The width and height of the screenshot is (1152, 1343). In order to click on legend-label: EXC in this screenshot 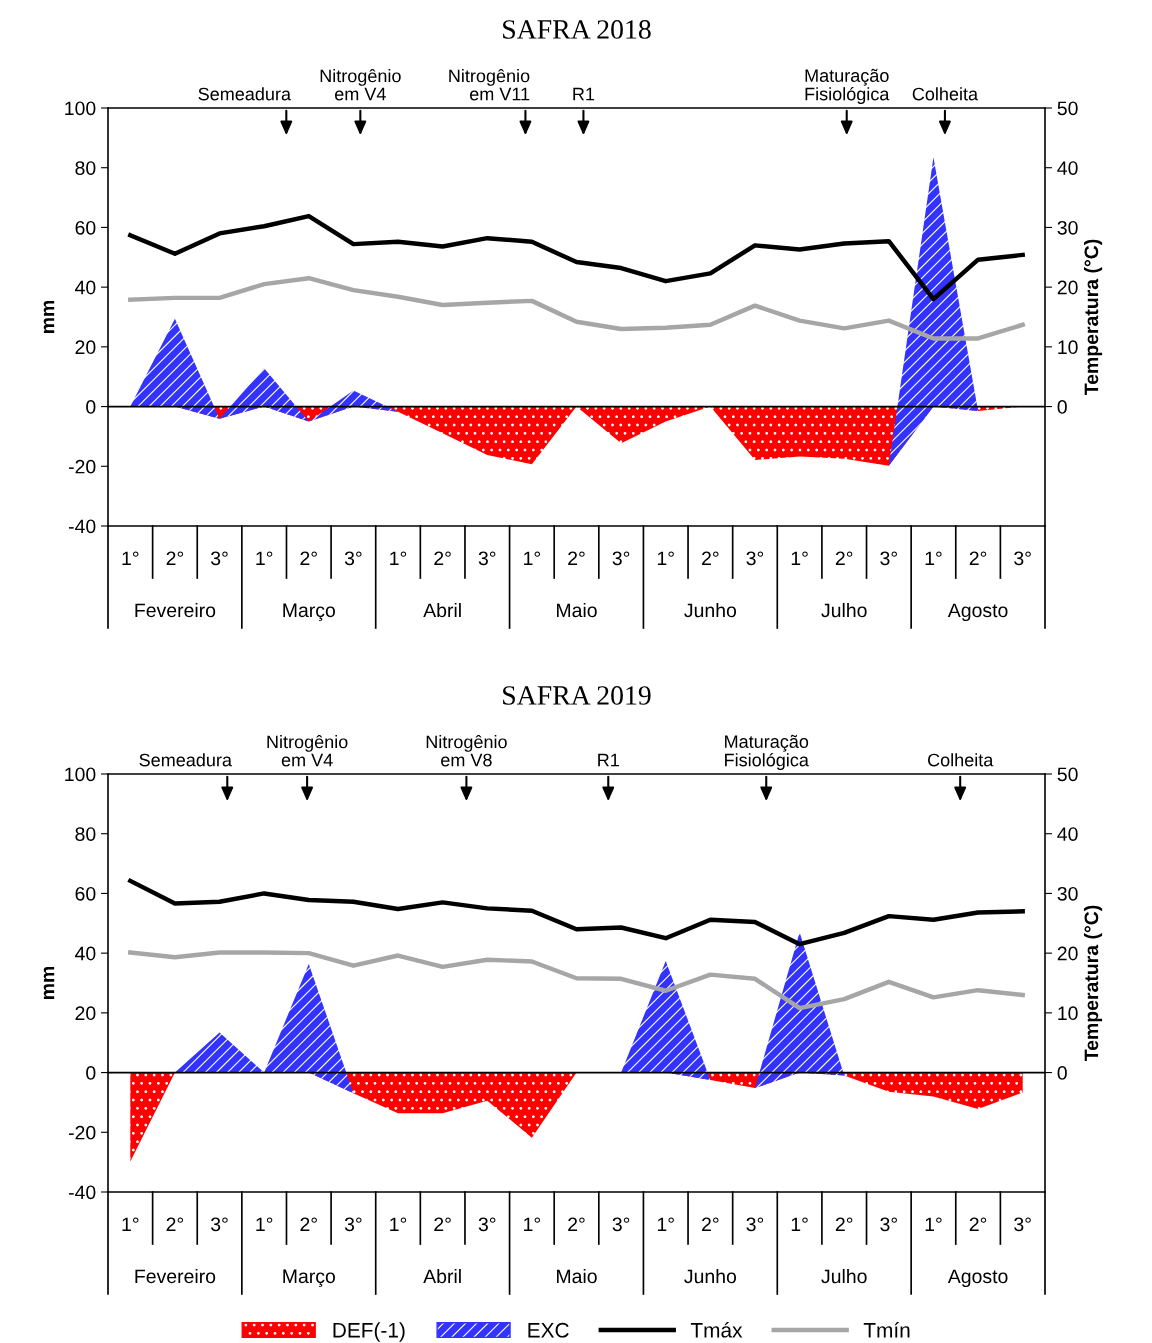, I will do `click(548, 1330)`.